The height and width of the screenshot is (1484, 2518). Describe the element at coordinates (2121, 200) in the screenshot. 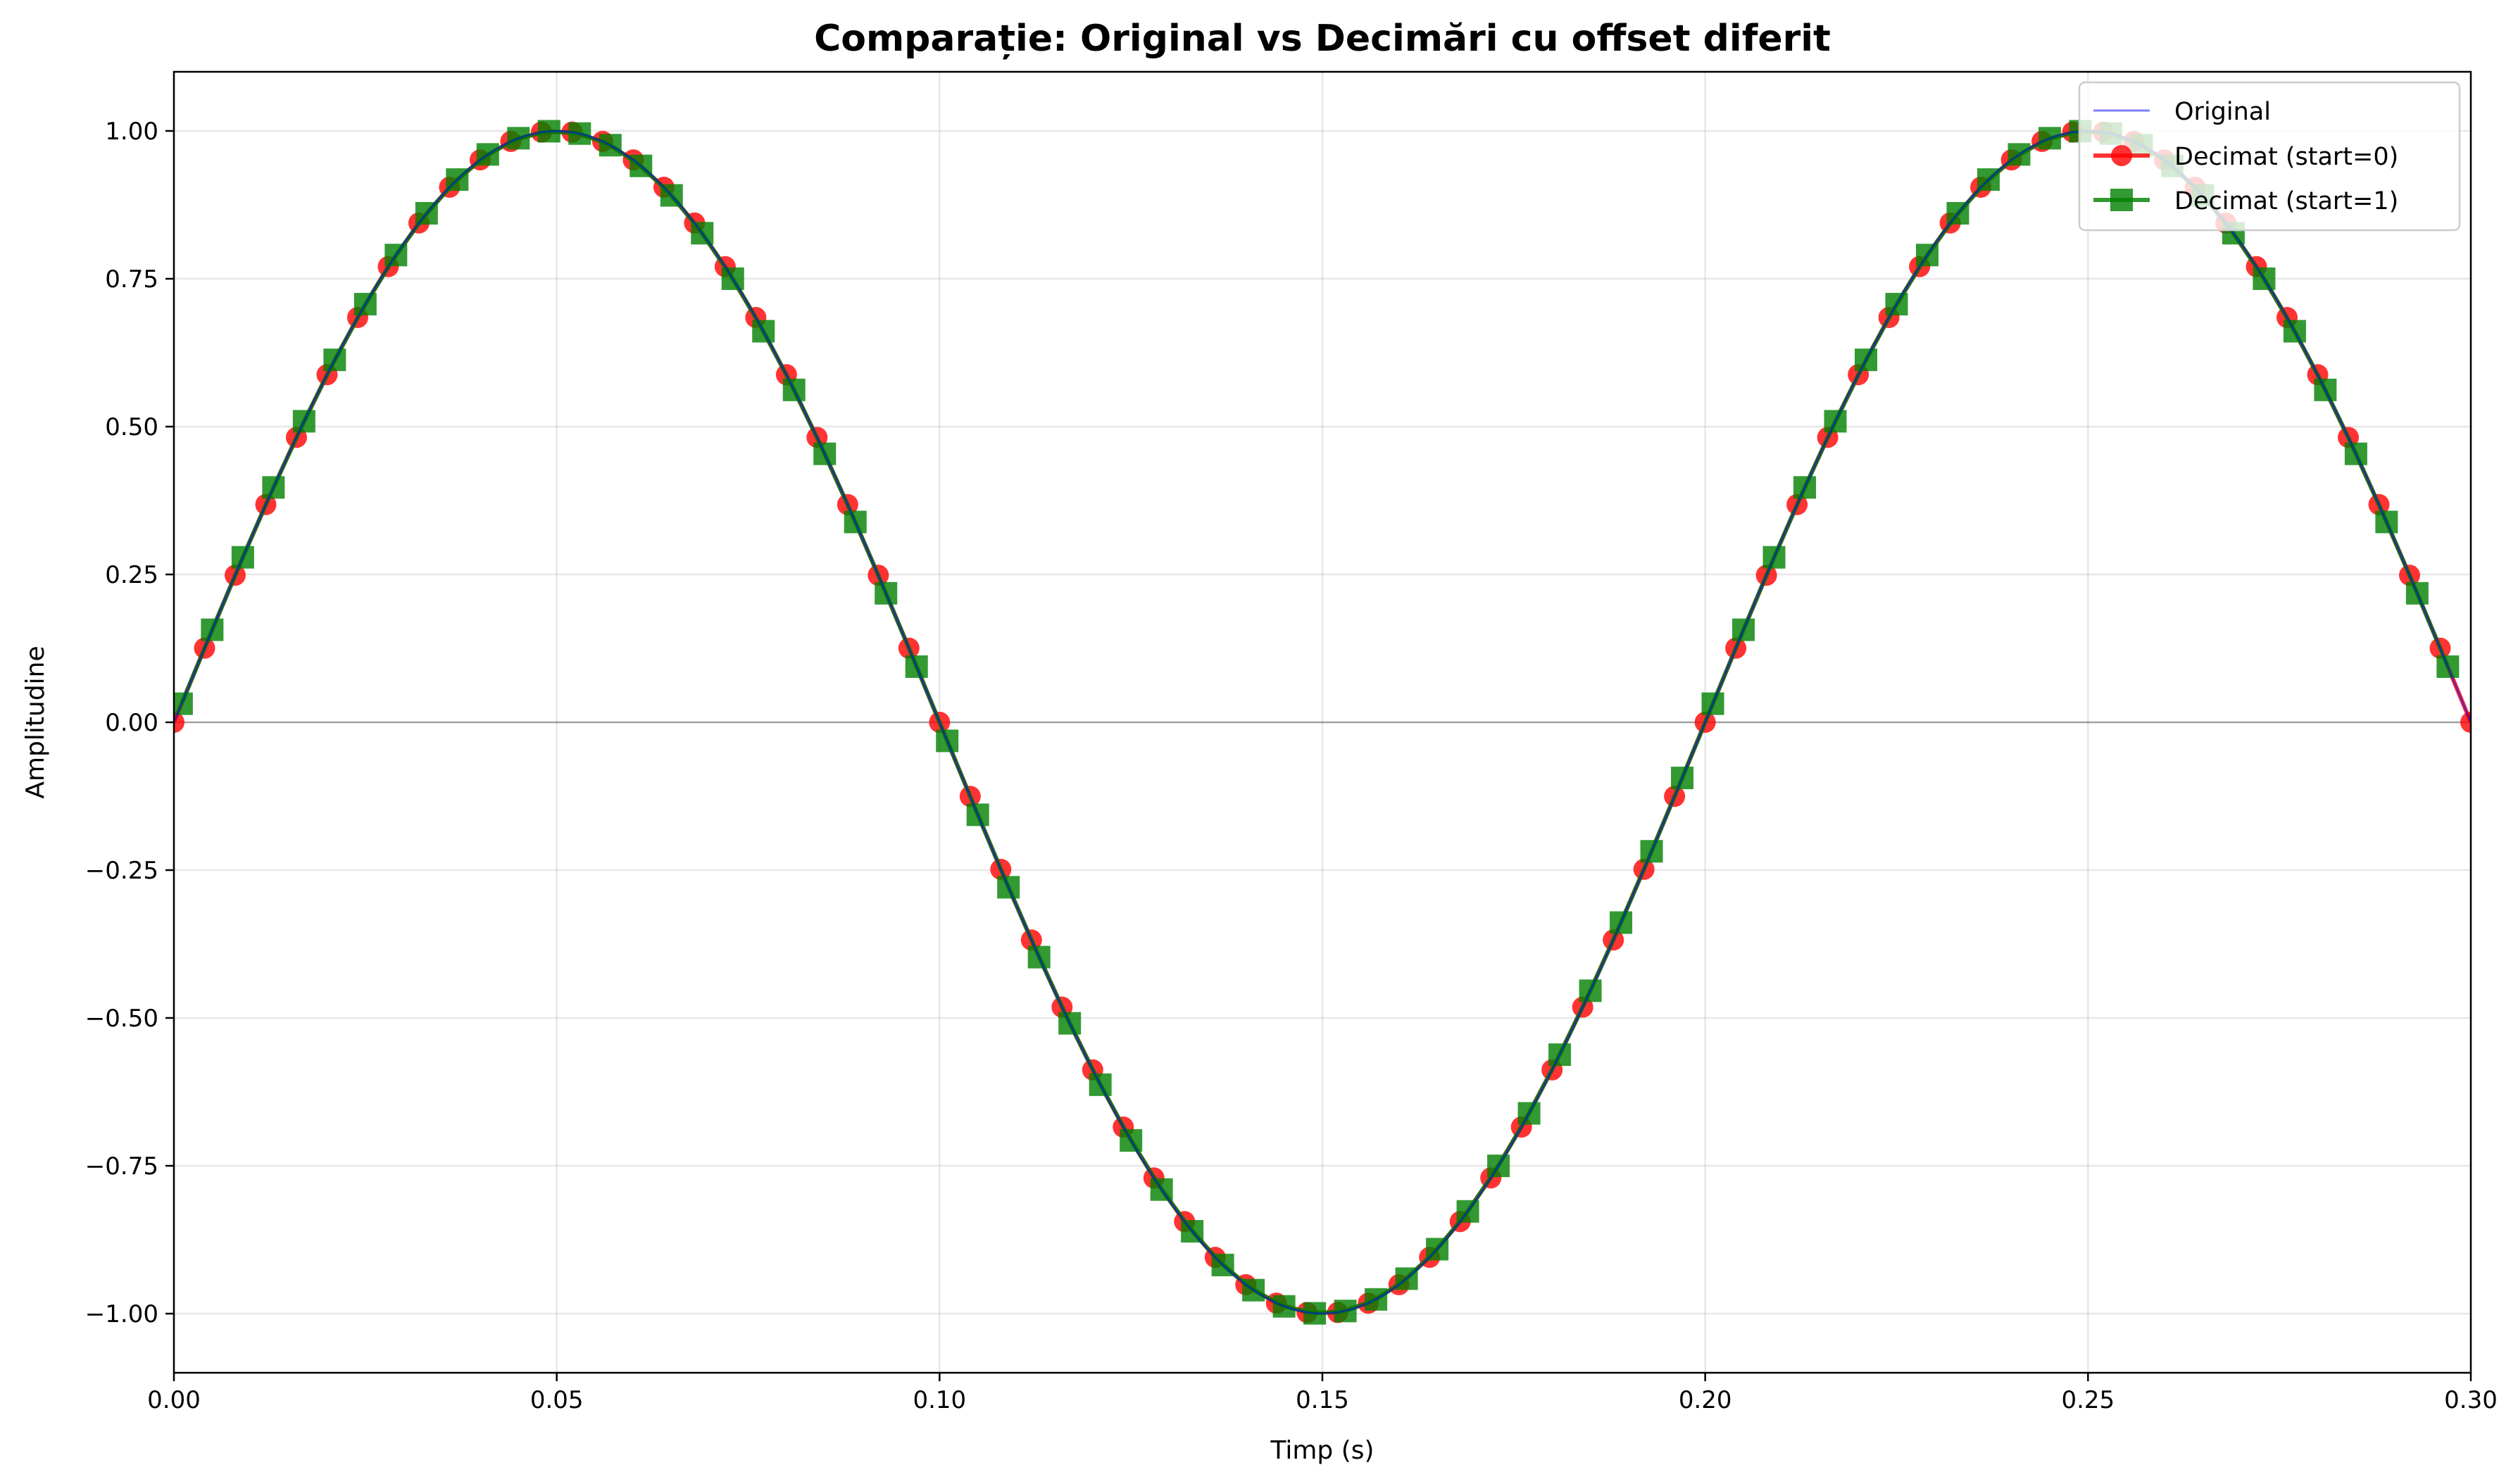

I see `legend-marker-square` at that location.